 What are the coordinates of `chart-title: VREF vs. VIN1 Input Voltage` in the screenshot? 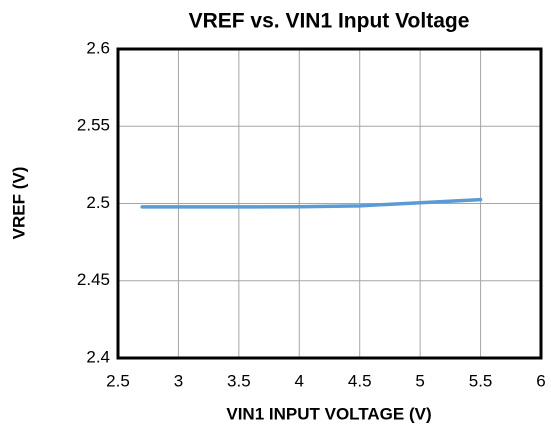 It's located at (329, 21).